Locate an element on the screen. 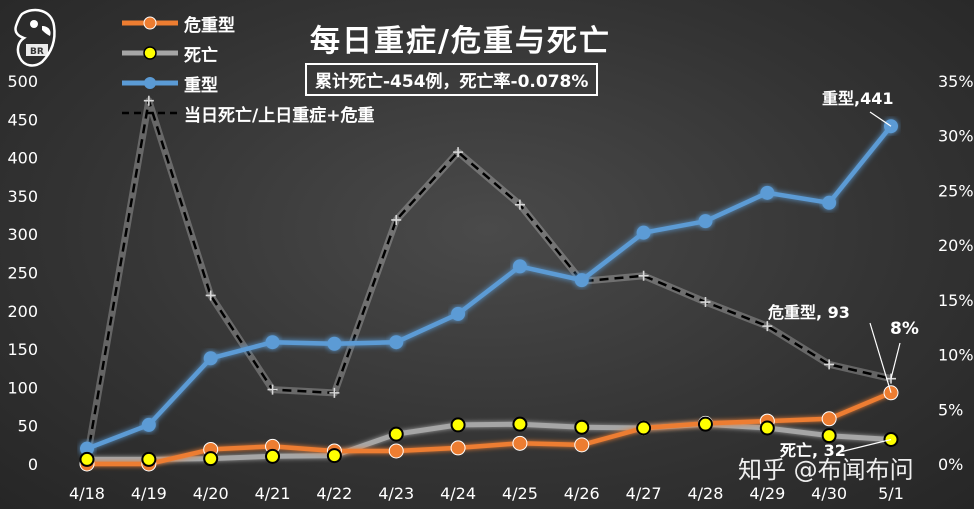 The width and height of the screenshot is (974, 509). x-tick-label: 4/21 is located at coordinates (273, 493).